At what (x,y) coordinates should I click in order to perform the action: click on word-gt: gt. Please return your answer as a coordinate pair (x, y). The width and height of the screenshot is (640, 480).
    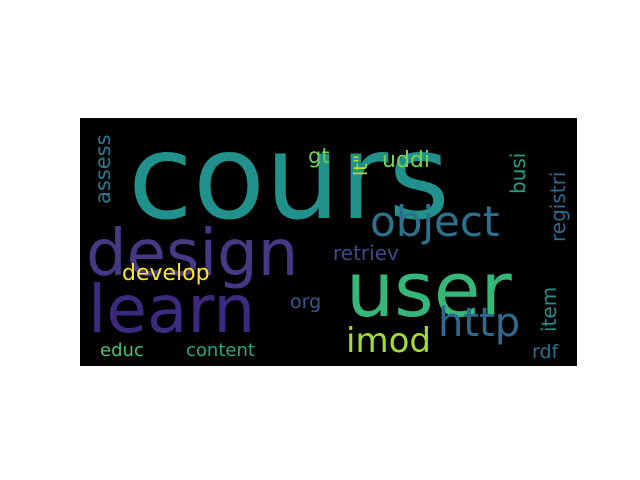
    Looking at the image, I should click on (319, 156).